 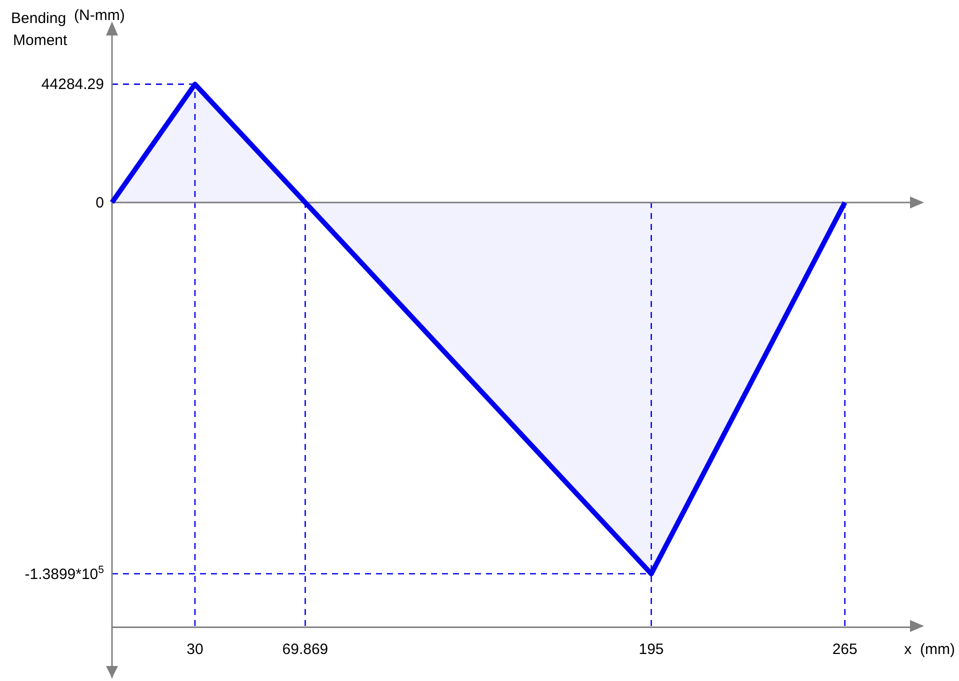 What do you see at coordinates (305, 649) in the screenshot?
I see `x-tick-label: 69.869` at bounding box center [305, 649].